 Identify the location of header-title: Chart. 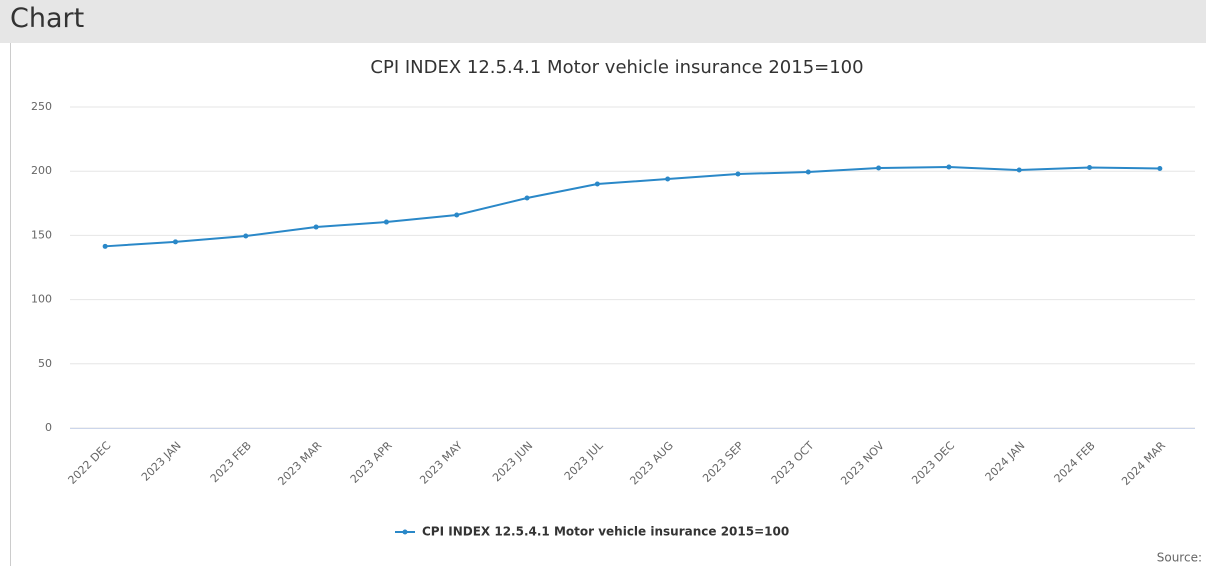
(47, 18).